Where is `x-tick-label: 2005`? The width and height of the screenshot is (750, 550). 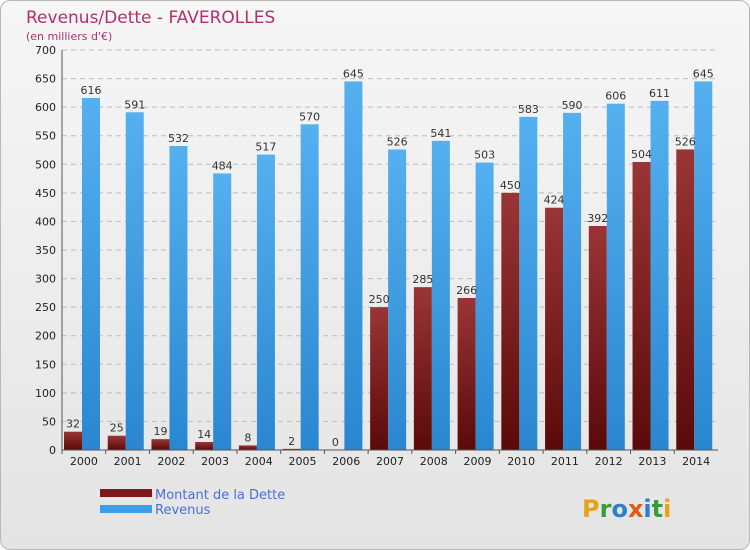 x-tick-label: 2005 is located at coordinates (303, 461).